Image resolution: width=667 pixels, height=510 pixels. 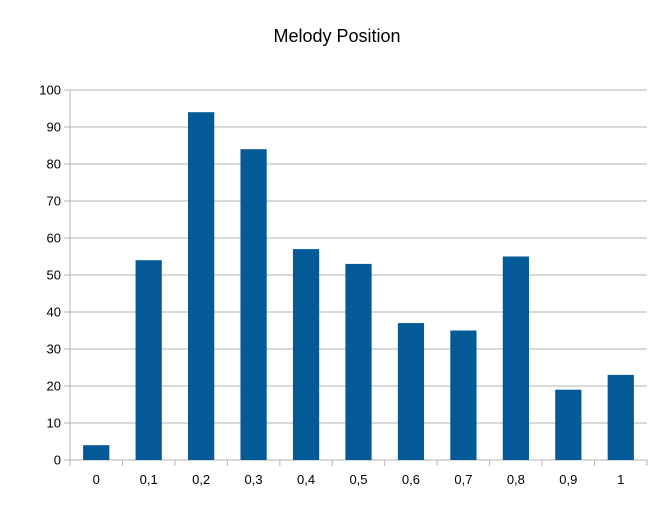 What do you see at coordinates (620, 479) in the screenshot?
I see `x-tick-label: 1` at bounding box center [620, 479].